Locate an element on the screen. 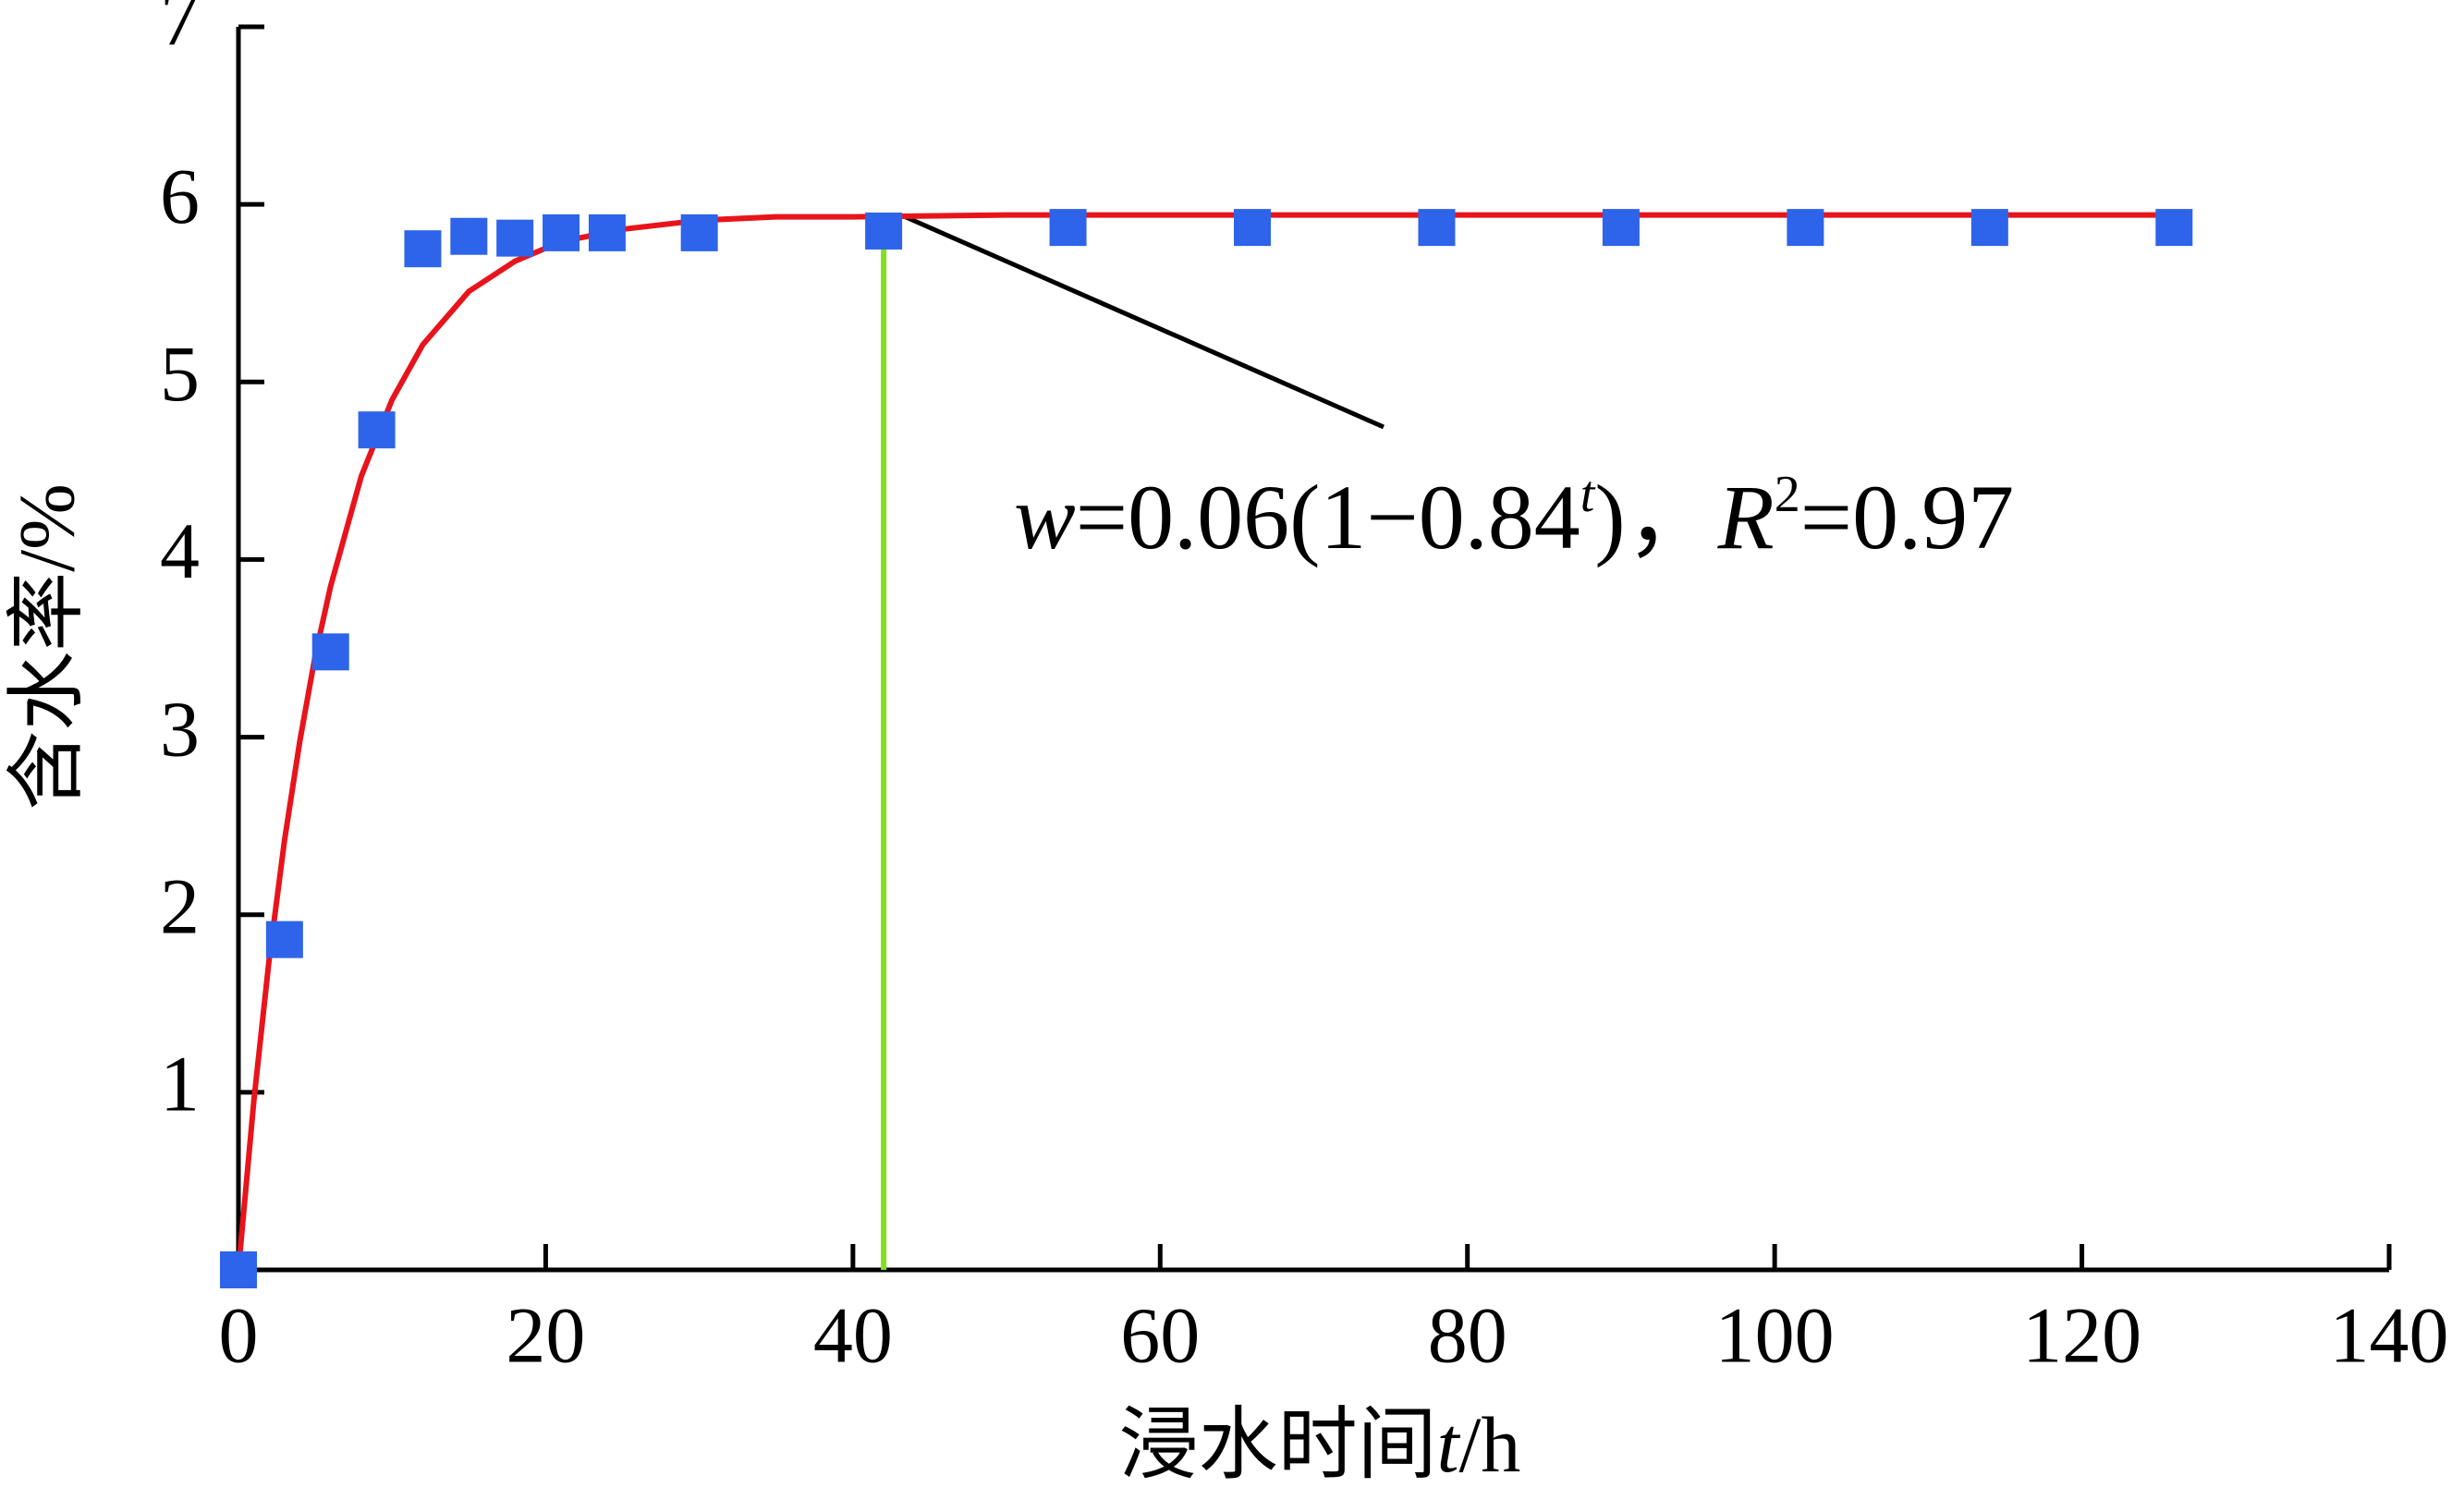 The height and width of the screenshot is (1500, 2464). annotation-pointer is located at coordinates (1143, 321).